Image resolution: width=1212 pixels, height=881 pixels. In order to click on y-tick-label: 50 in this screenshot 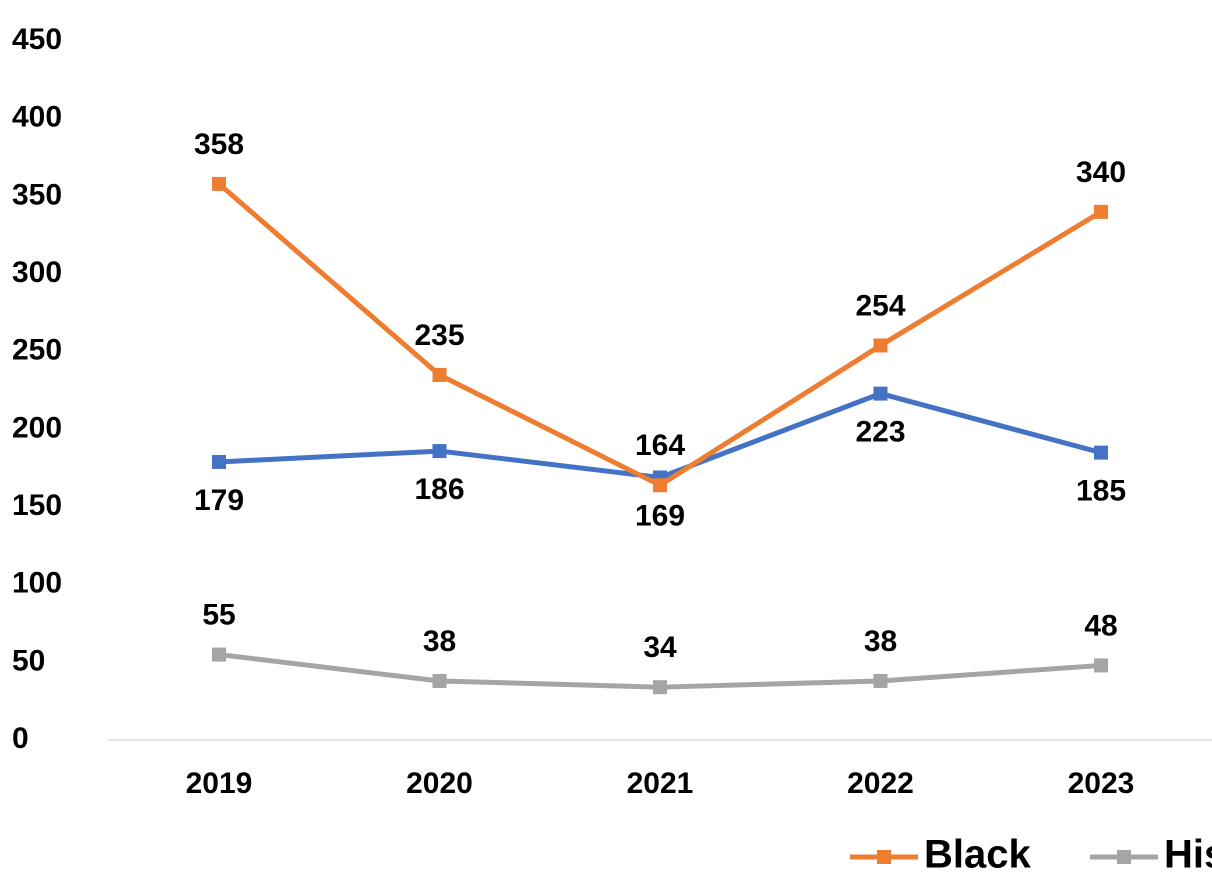, I will do `click(28, 660)`.